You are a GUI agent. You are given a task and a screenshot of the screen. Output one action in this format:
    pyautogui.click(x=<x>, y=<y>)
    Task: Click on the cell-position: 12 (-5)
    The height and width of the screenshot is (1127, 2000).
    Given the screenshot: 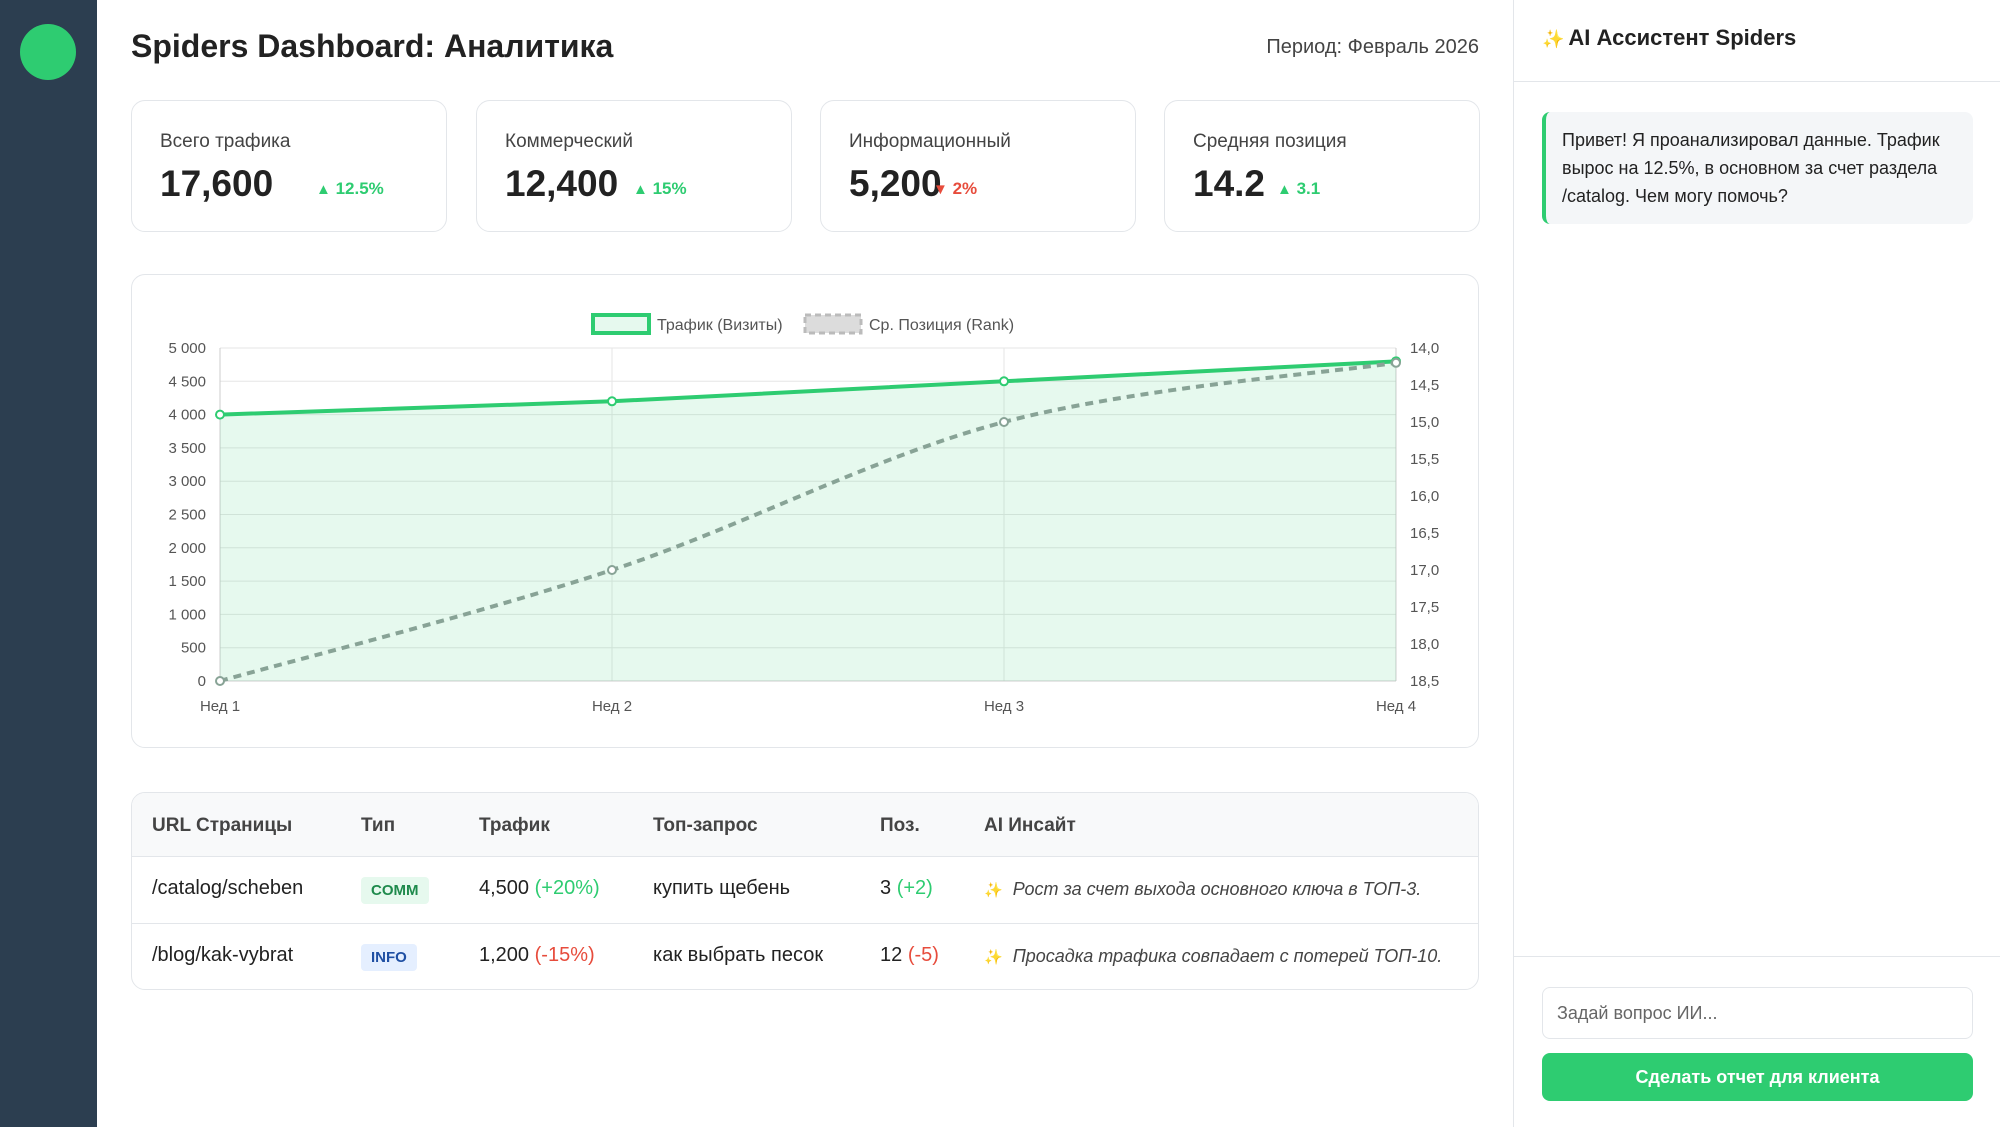 What is the action you would take?
    pyautogui.click(x=909, y=955)
    